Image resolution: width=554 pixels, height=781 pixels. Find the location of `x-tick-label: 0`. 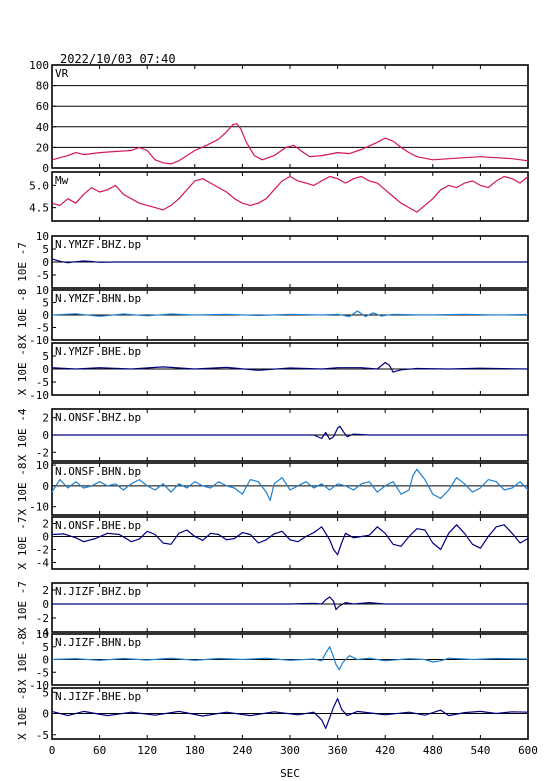

x-tick-label: 0 is located at coordinates (52, 750).